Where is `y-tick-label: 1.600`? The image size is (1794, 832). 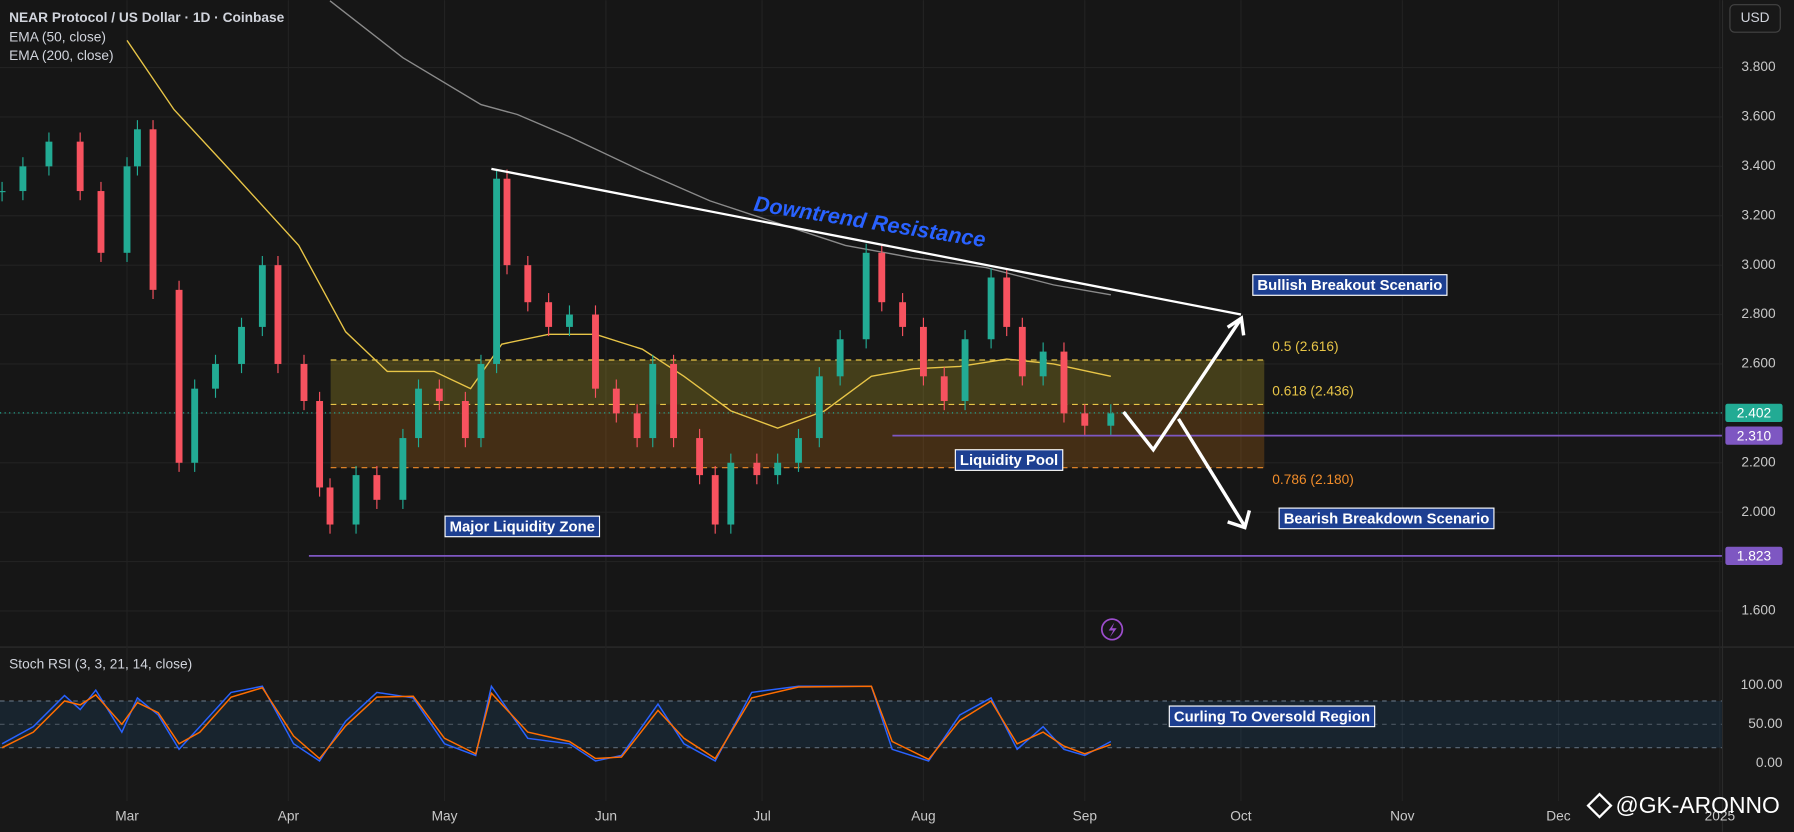
y-tick-label: 1.600 is located at coordinates (1758, 610).